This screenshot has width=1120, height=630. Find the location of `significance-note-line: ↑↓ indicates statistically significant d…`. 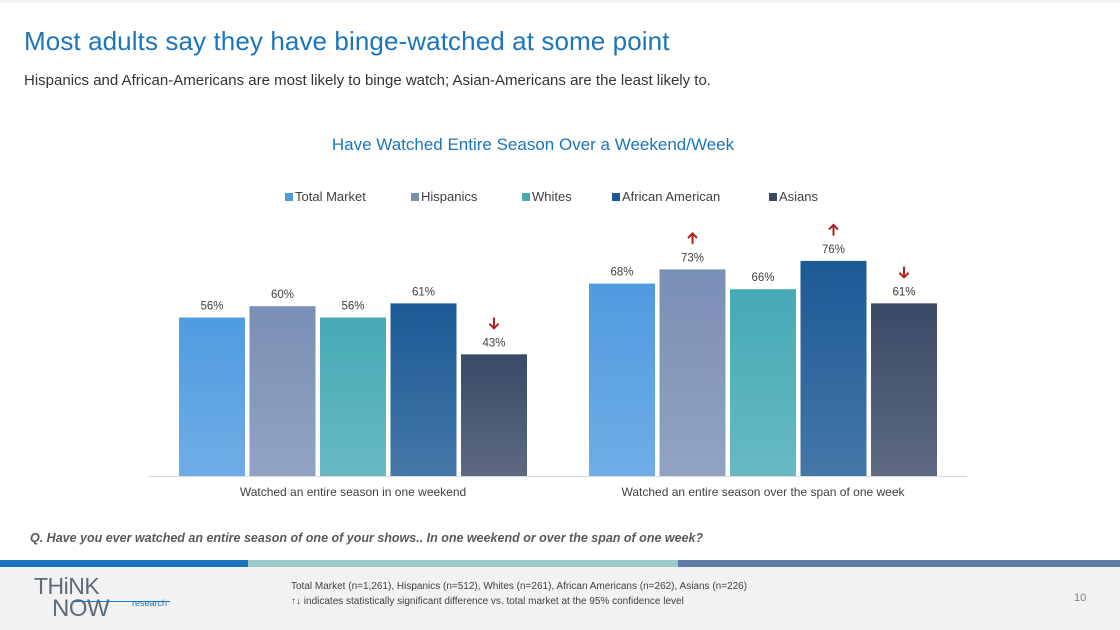

significance-note-line: ↑↓ indicates statistically significant d… is located at coordinates (487, 601).